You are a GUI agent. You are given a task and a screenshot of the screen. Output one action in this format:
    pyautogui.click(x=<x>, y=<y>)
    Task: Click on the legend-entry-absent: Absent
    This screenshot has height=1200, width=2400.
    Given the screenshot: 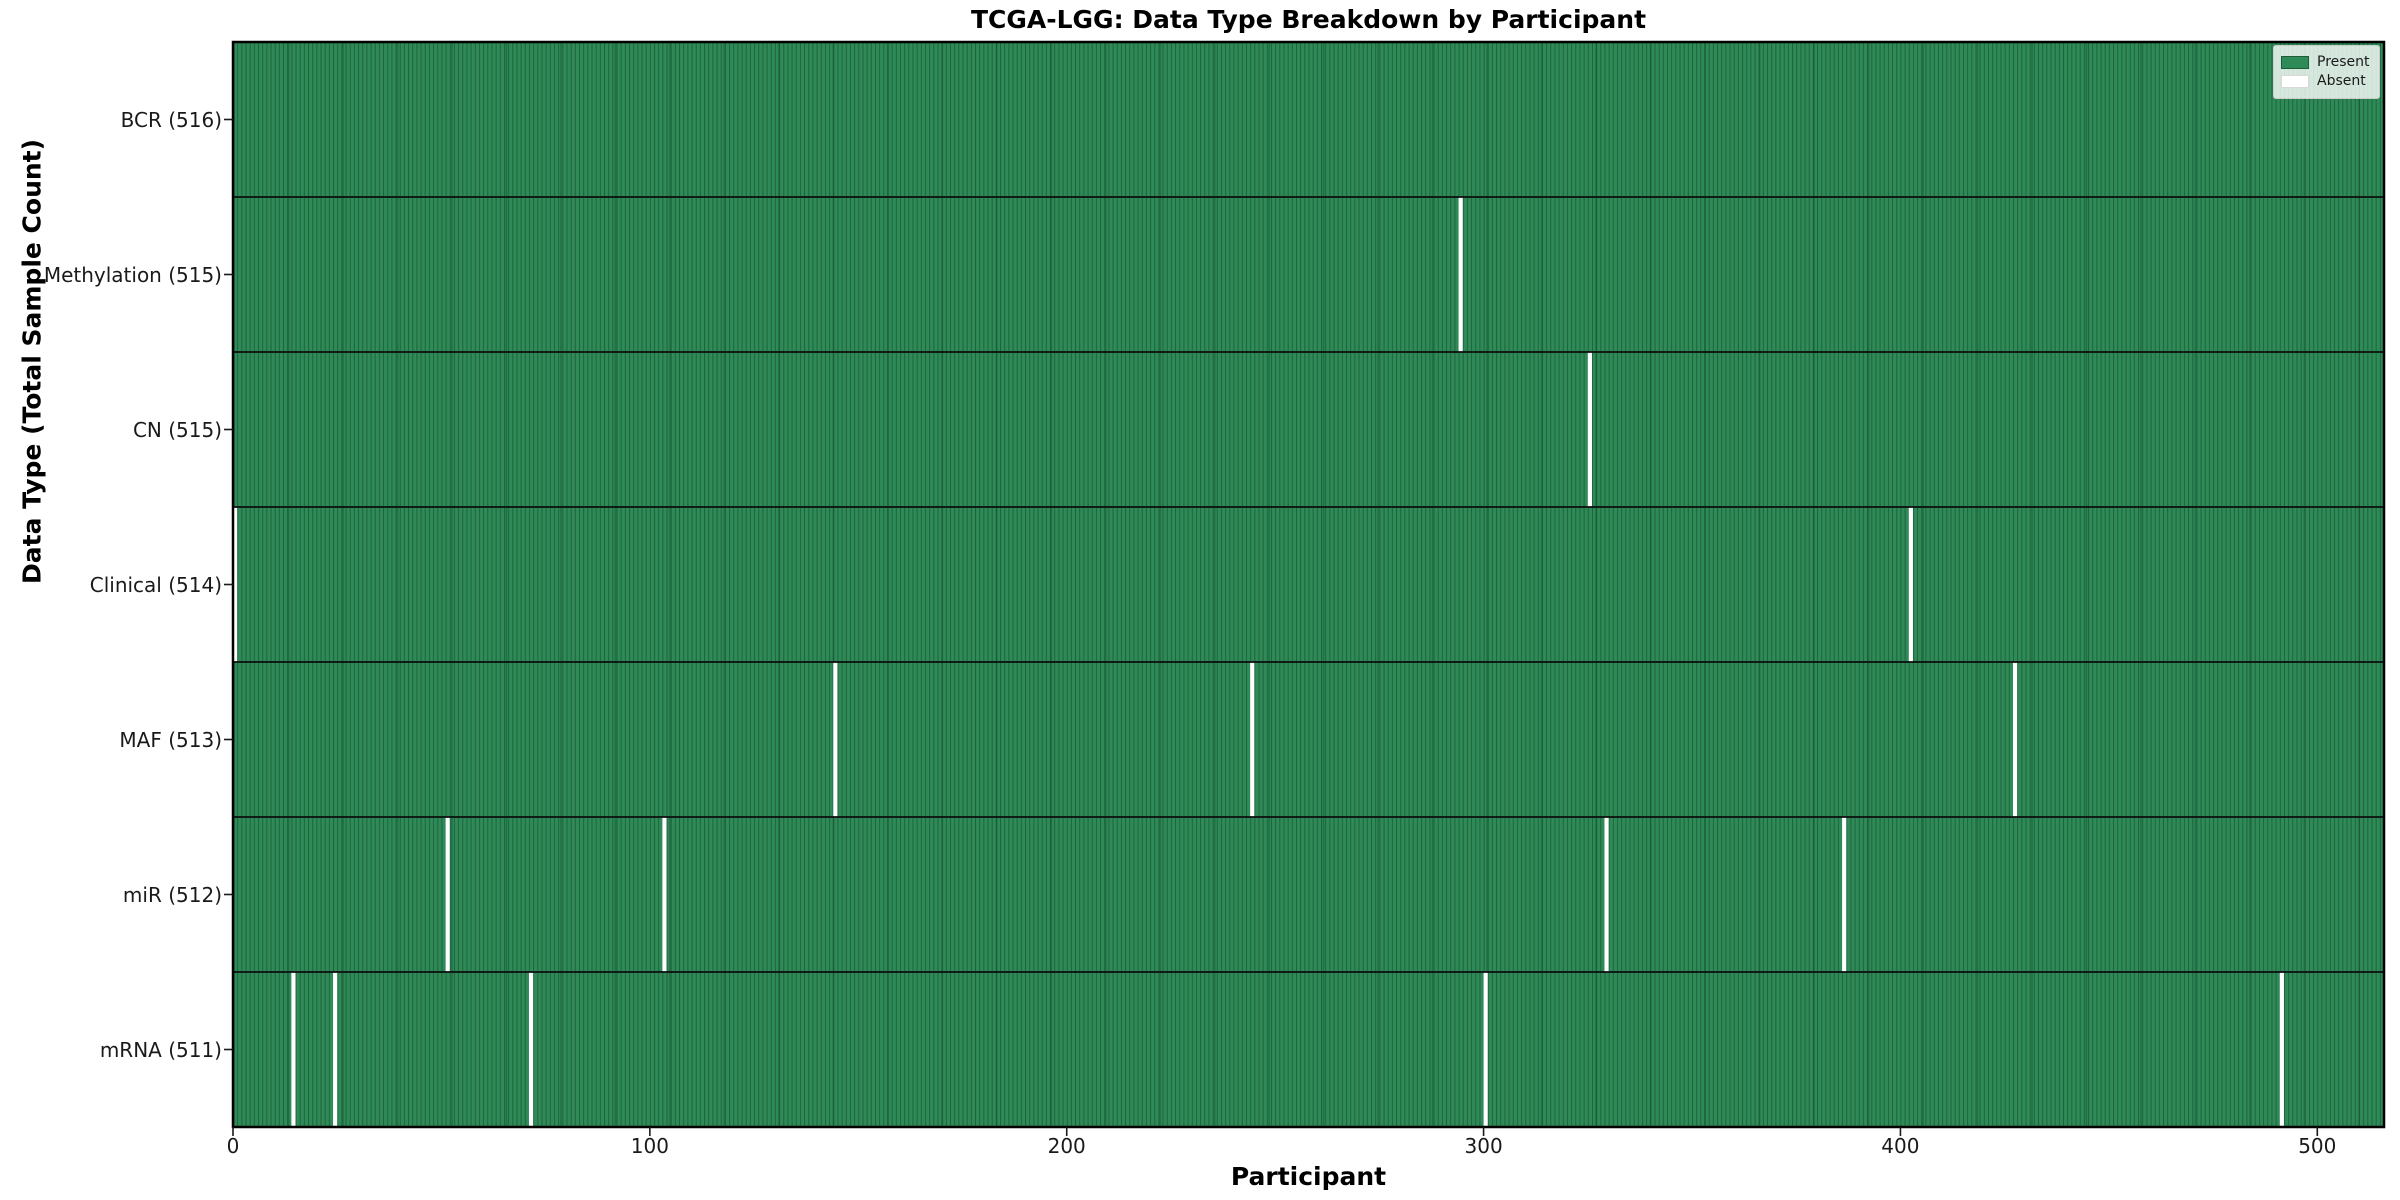 What is the action you would take?
    pyautogui.click(x=2326, y=81)
    